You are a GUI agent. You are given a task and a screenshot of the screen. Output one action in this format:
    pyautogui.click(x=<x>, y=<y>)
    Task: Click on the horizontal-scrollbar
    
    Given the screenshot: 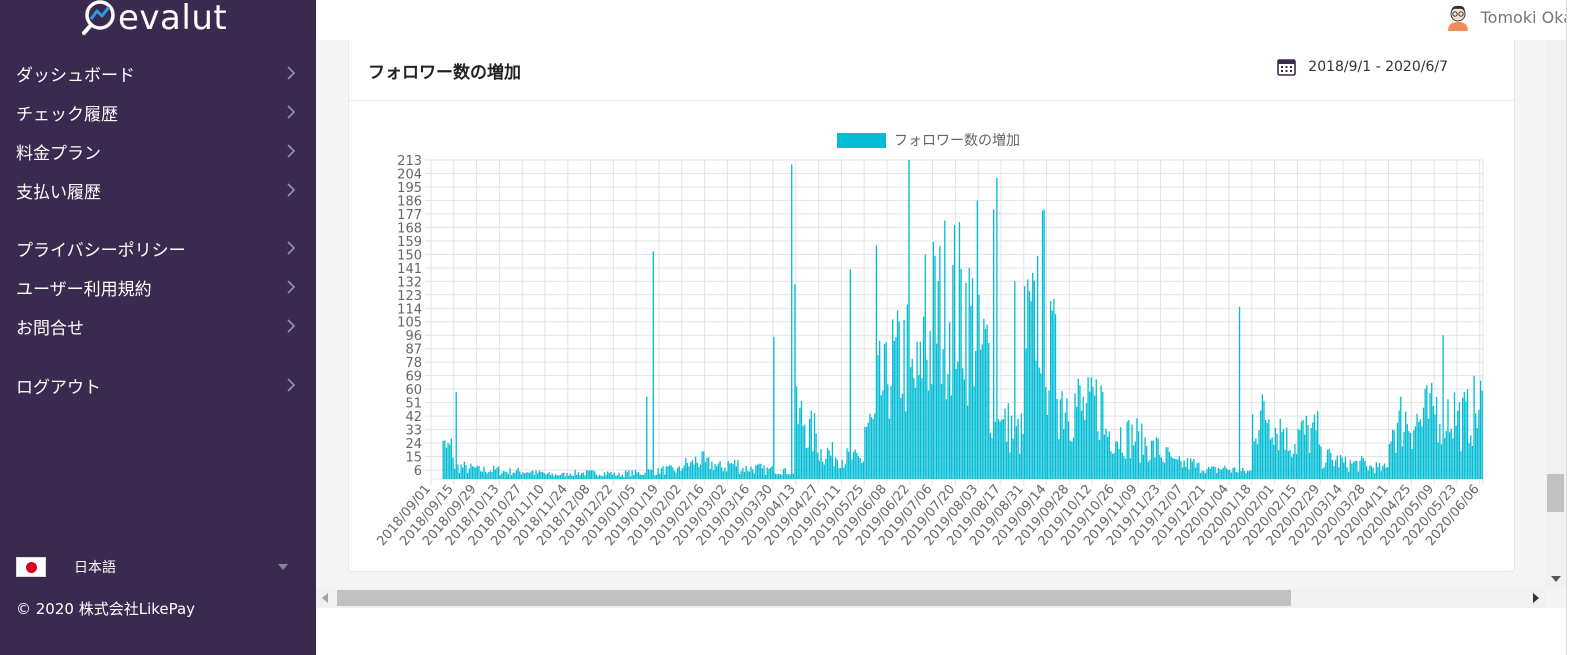 What is the action you would take?
    pyautogui.click(x=930, y=598)
    